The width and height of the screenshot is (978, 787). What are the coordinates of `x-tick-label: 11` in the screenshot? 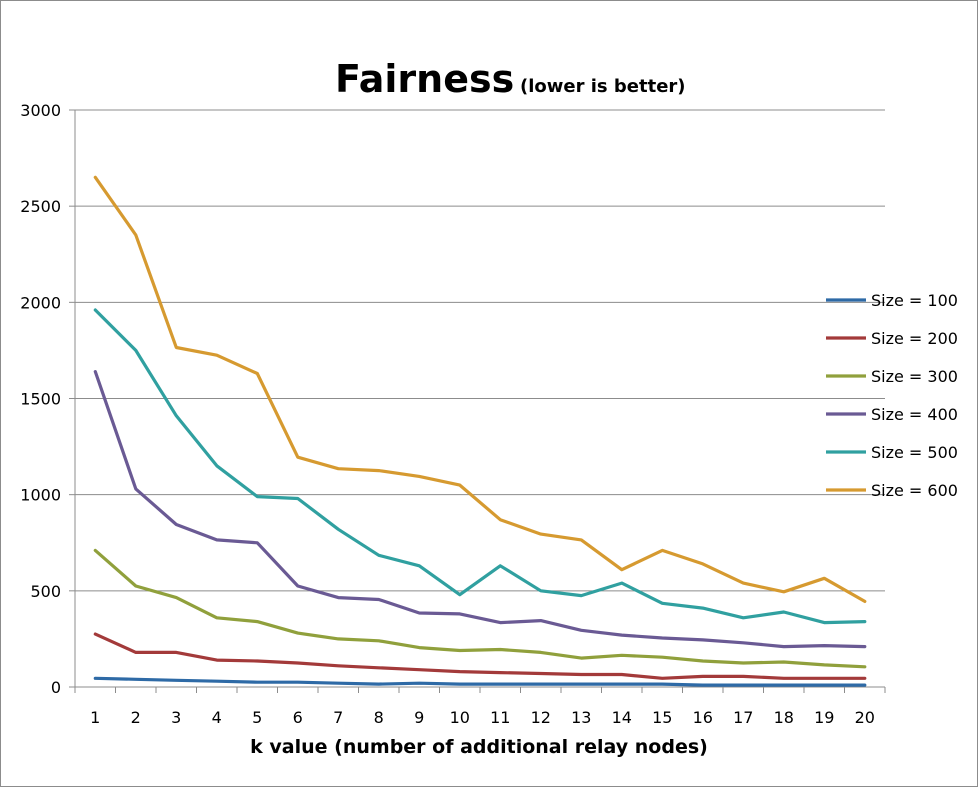 It's located at (500, 717).